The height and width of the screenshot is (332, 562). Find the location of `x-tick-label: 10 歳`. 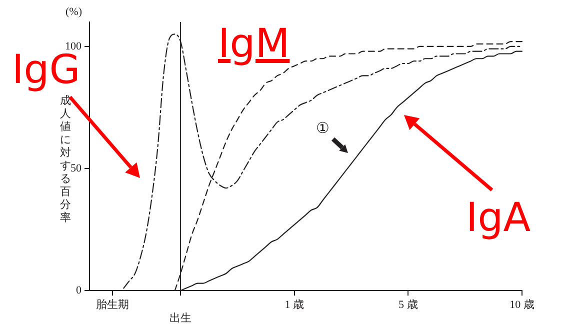

x-tick-label: 10 歳 is located at coordinates (522, 305).